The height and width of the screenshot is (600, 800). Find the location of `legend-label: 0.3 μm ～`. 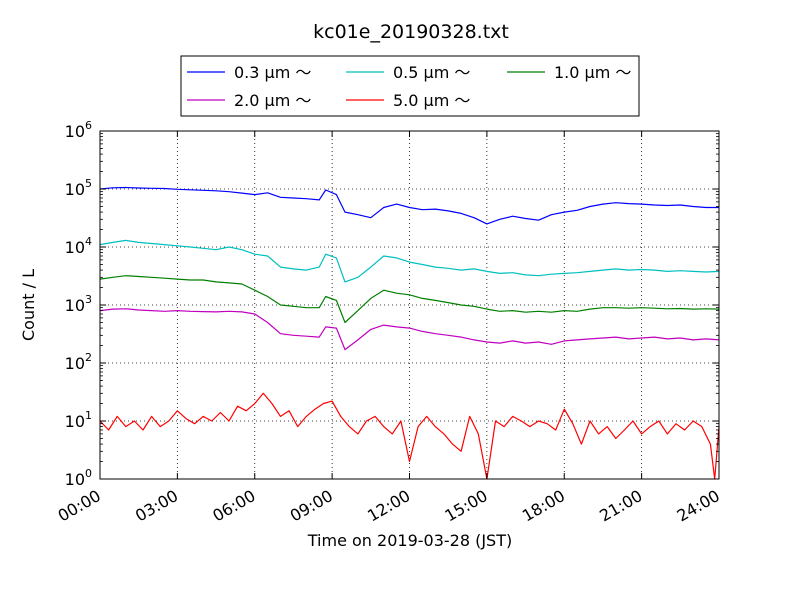

legend-label: 0.3 μm ～ is located at coordinates (272, 72).